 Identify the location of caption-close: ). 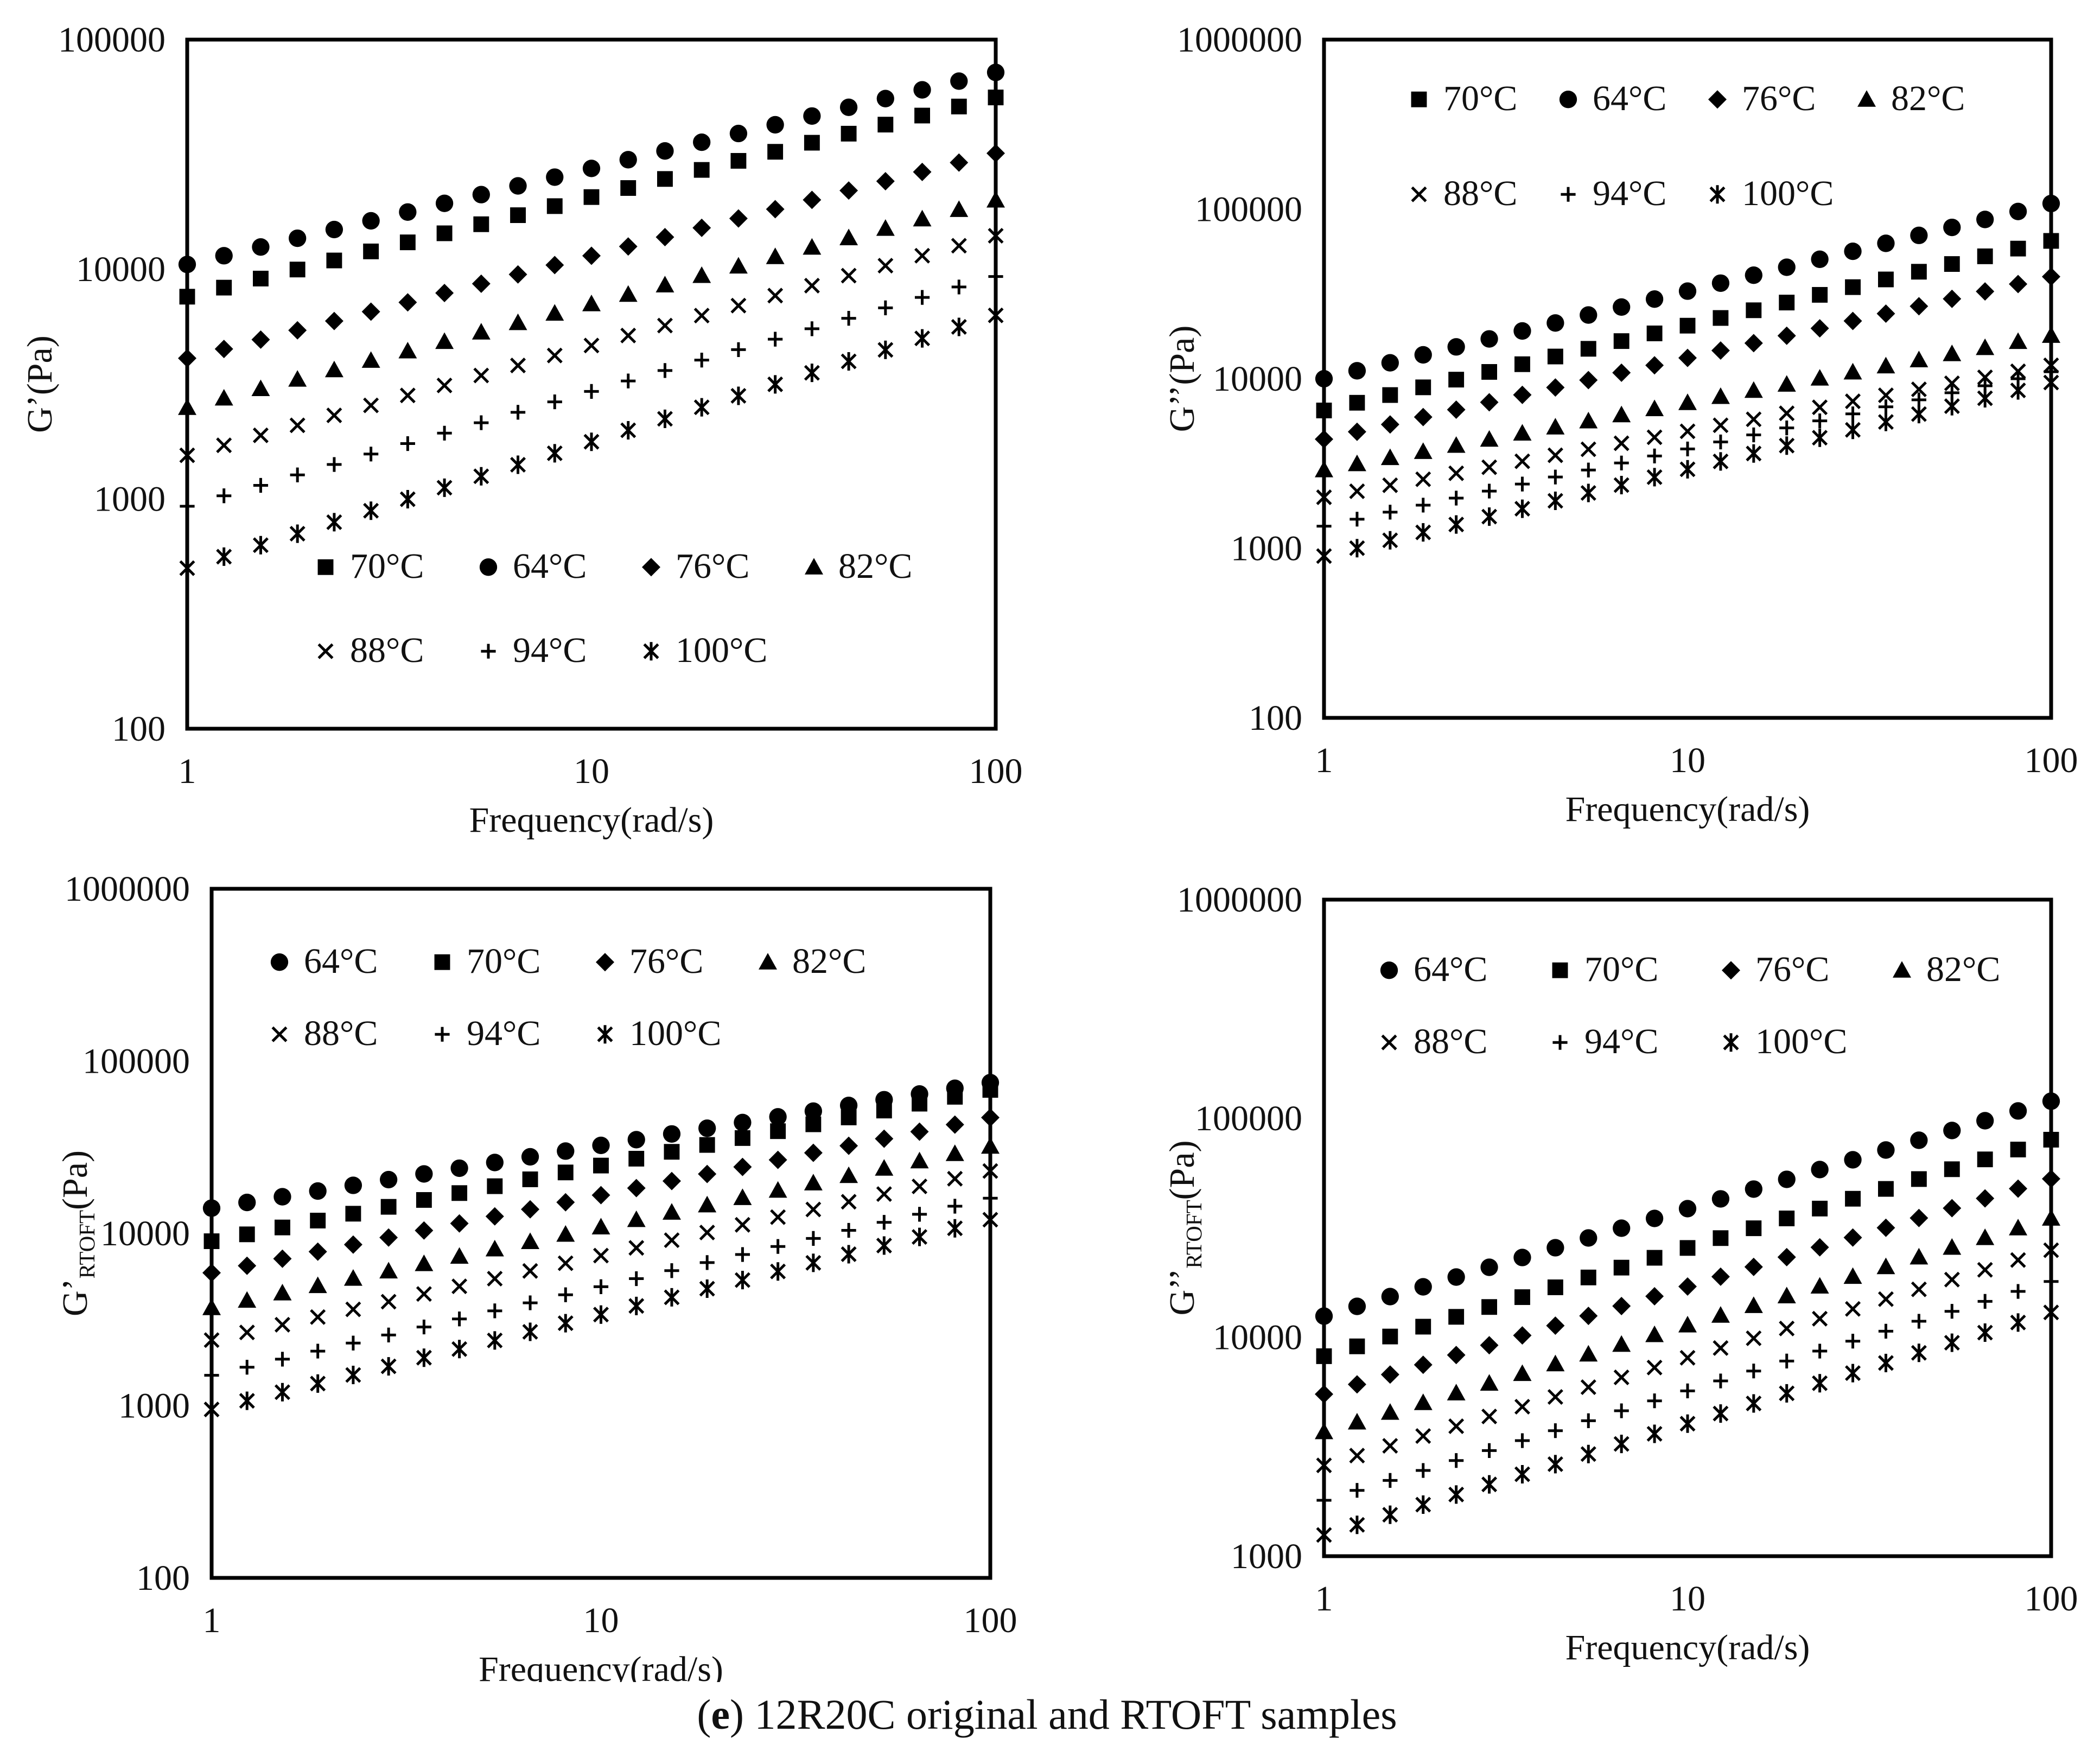
(737, 1714).